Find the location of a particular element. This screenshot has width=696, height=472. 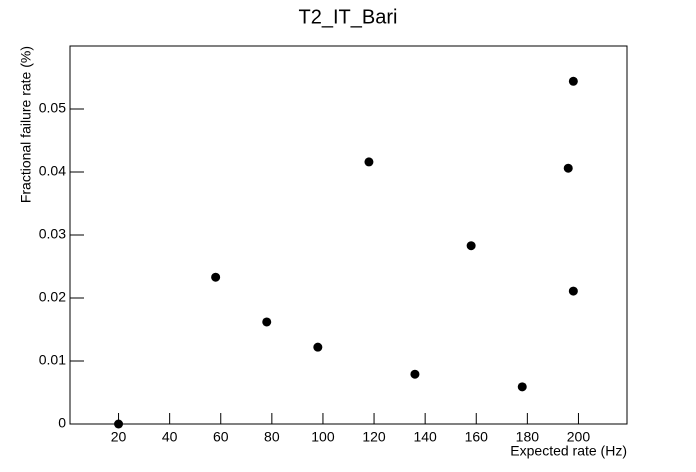

y-tick-label: 0.04 is located at coordinates (52, 171).